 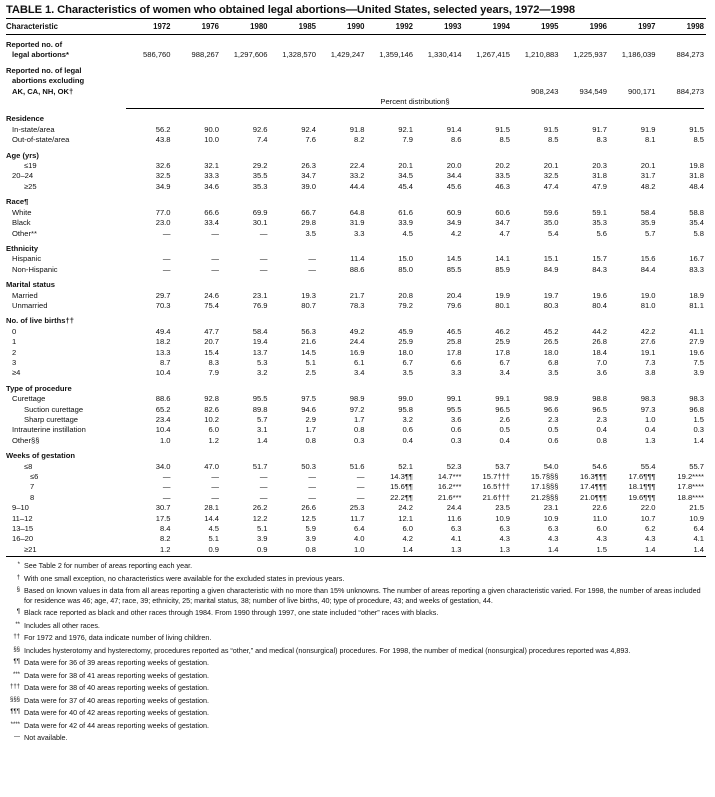 I want to click on cell-value: 49.4, so click(x=163, y=331).